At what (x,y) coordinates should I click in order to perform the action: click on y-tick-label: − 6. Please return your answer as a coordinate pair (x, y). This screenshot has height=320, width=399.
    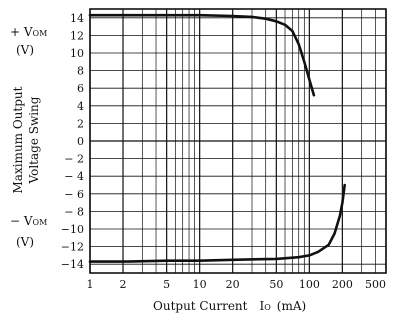
    Looking at the image, I should click on (74, 194).